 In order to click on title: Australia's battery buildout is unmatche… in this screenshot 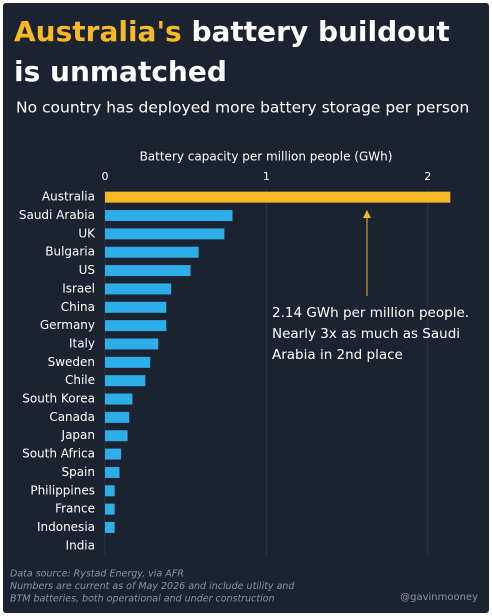, I will do `click(234, 52)`.